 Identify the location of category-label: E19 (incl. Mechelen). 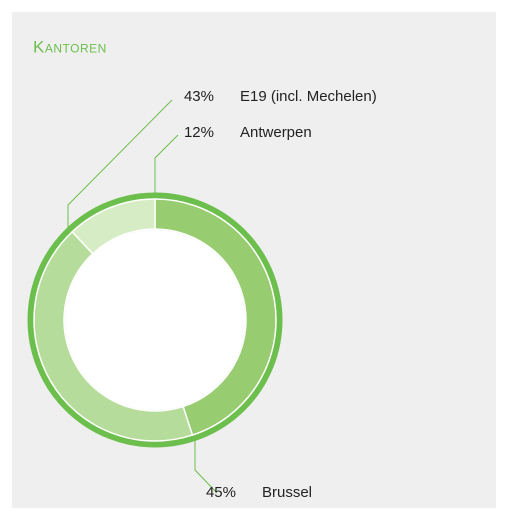
(308, 96).